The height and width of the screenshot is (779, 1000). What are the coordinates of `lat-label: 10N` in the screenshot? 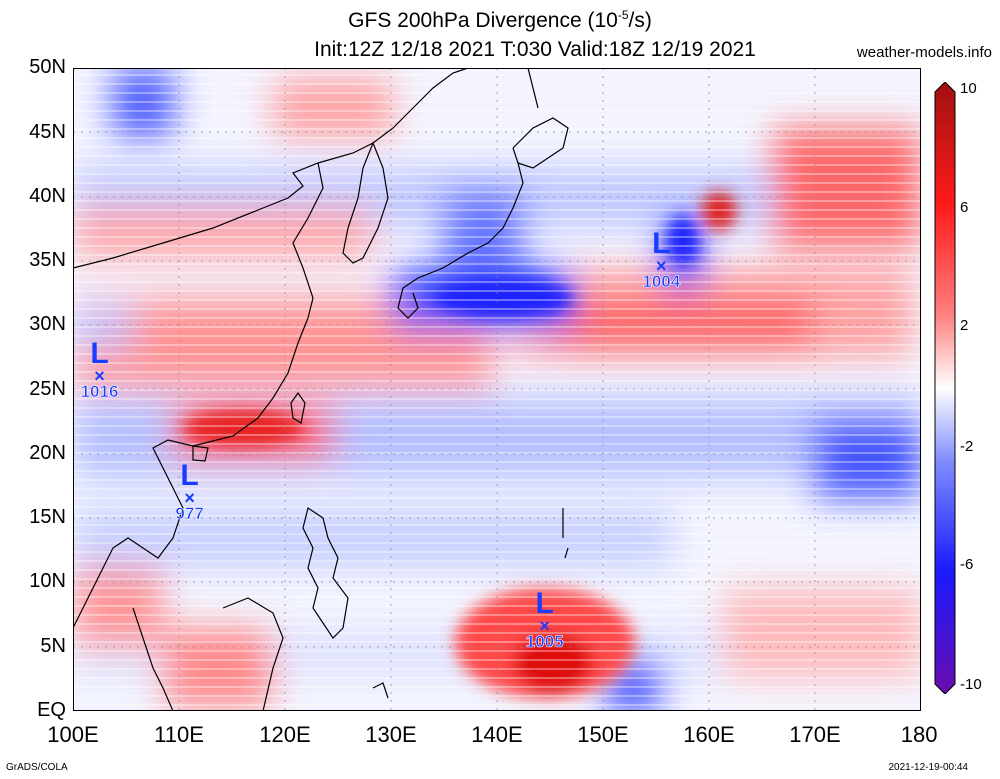 It's located at (47, 581).